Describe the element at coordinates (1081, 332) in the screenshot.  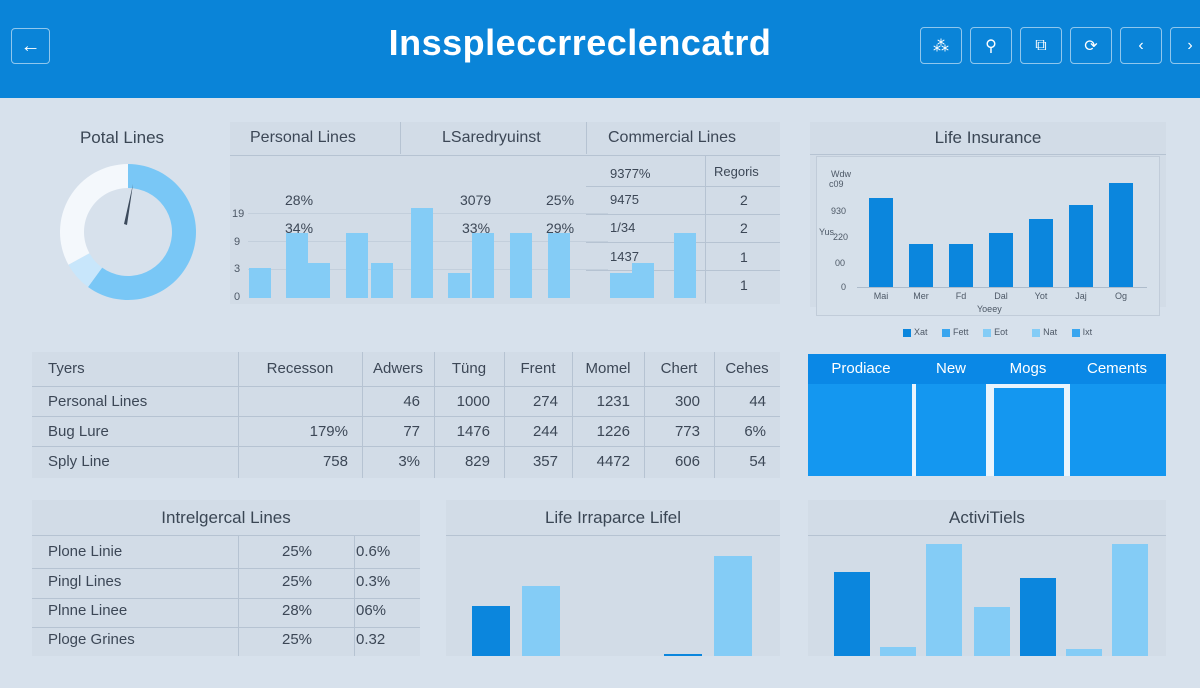
I see `legend-item: Ixt` at that location.